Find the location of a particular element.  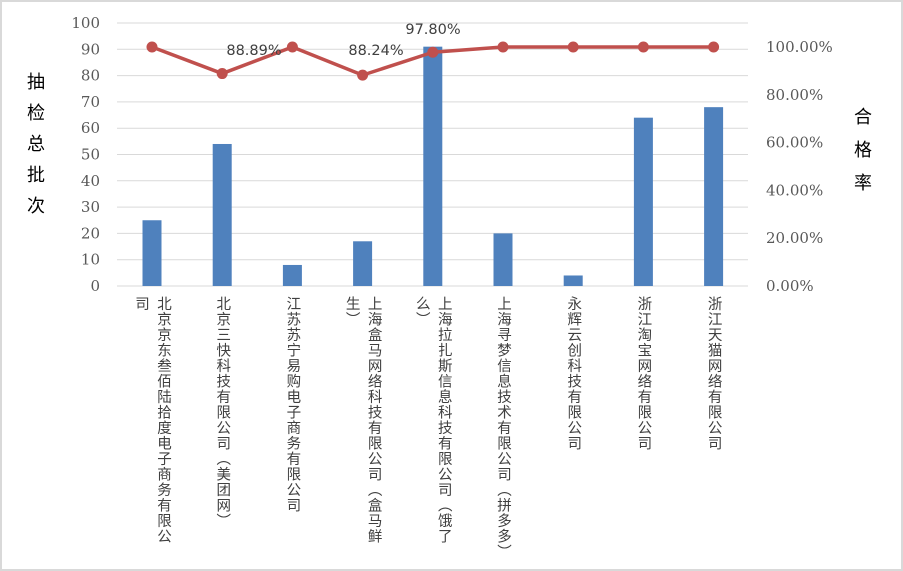

left-axis-title-char: 总 is located at coordinates (36, 144).